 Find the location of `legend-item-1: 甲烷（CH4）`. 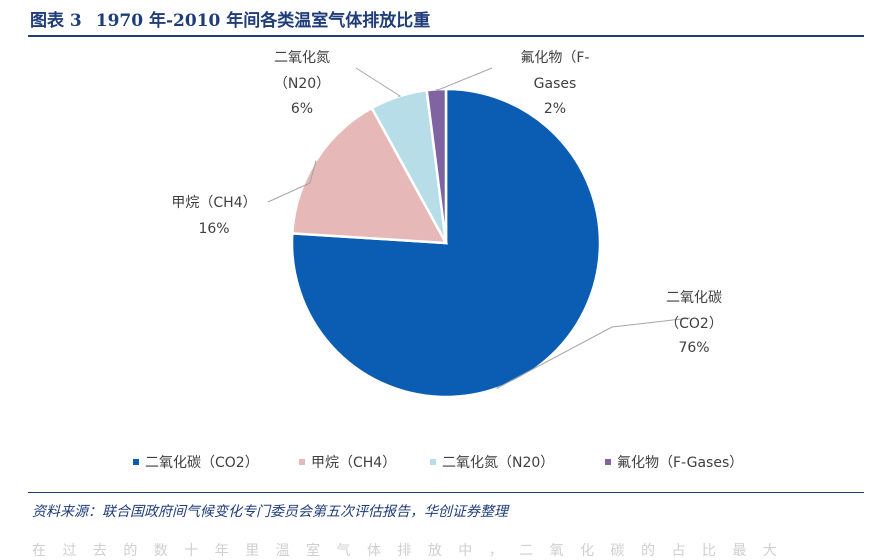

legend-item-1: 甲烷（CH4） is located at coordinates (347, 463).